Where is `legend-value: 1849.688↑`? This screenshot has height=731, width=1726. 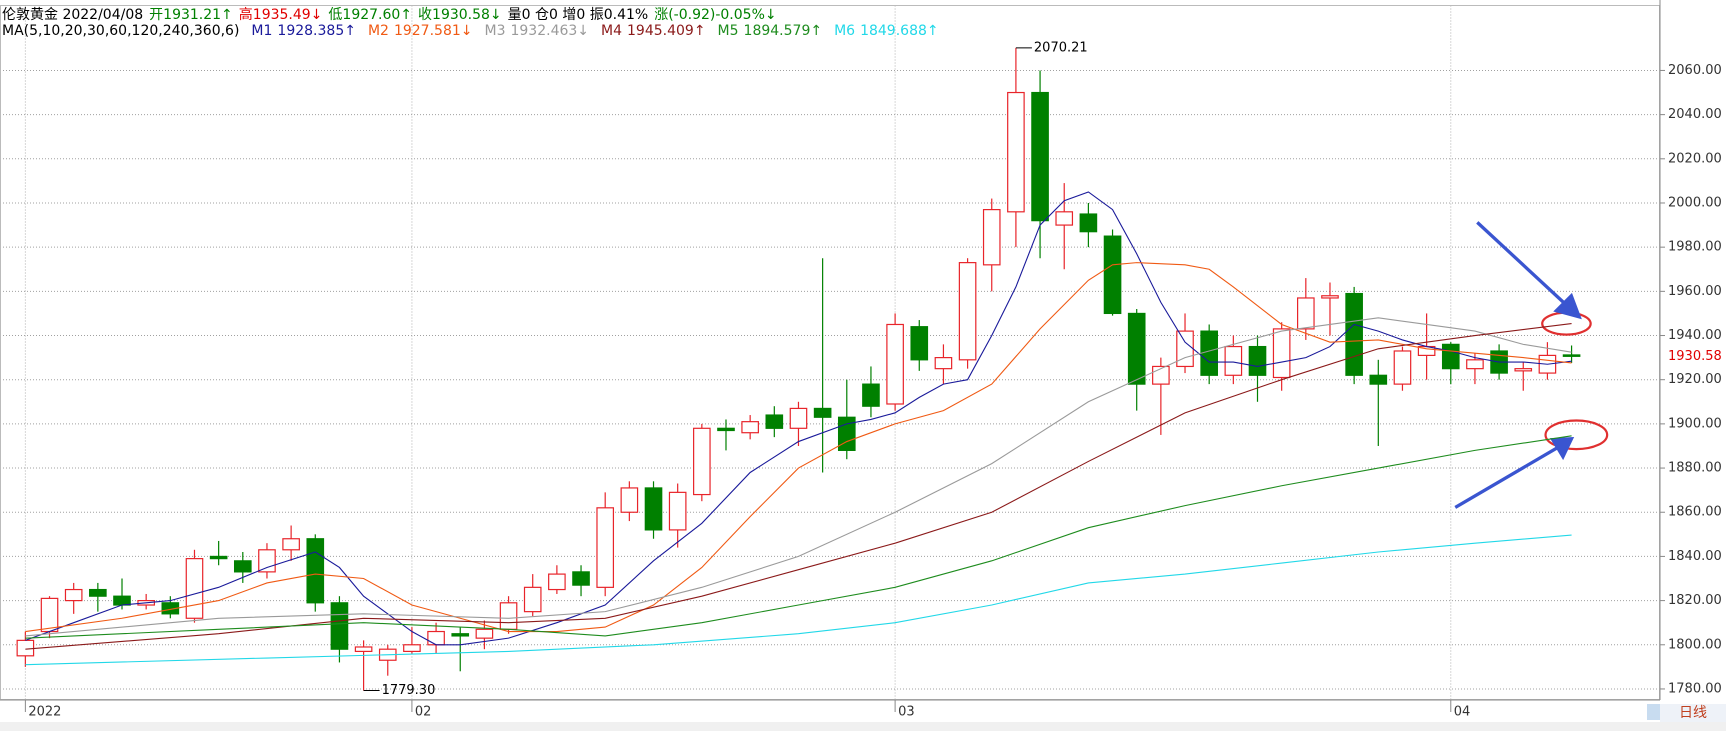 legend-value: 1849.688↑ is located at coordinates (899, 31).